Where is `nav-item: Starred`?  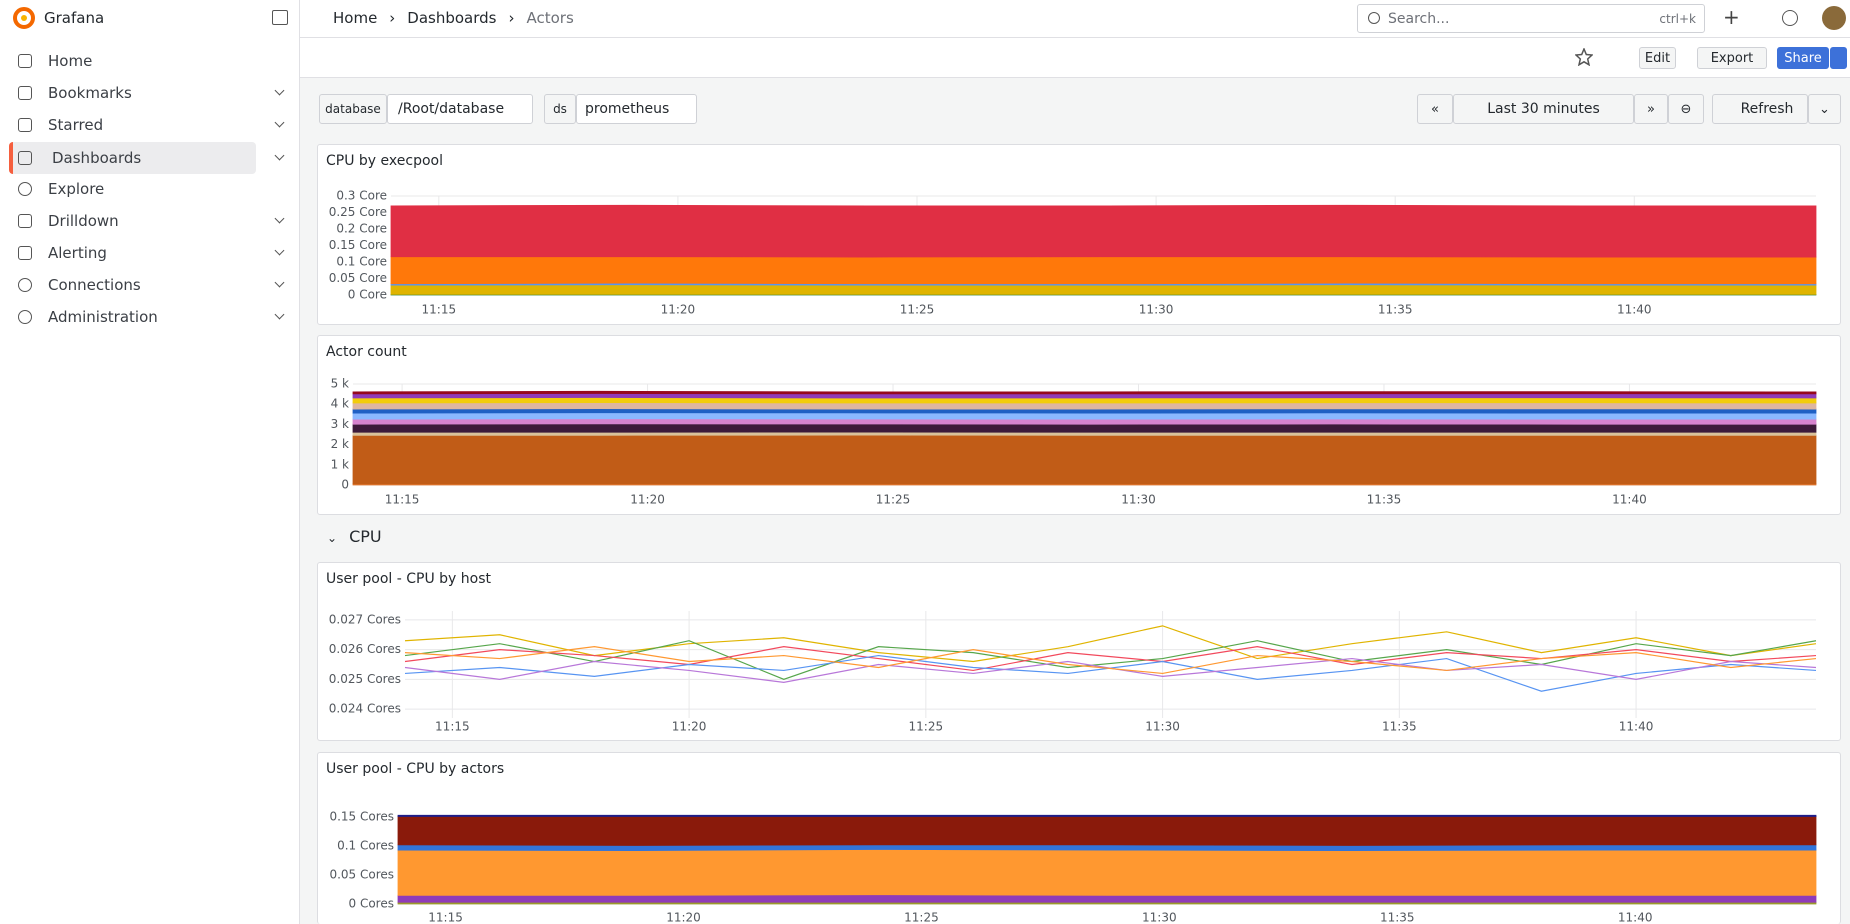 nav-item: Starred is located at coordinates (150, 125).